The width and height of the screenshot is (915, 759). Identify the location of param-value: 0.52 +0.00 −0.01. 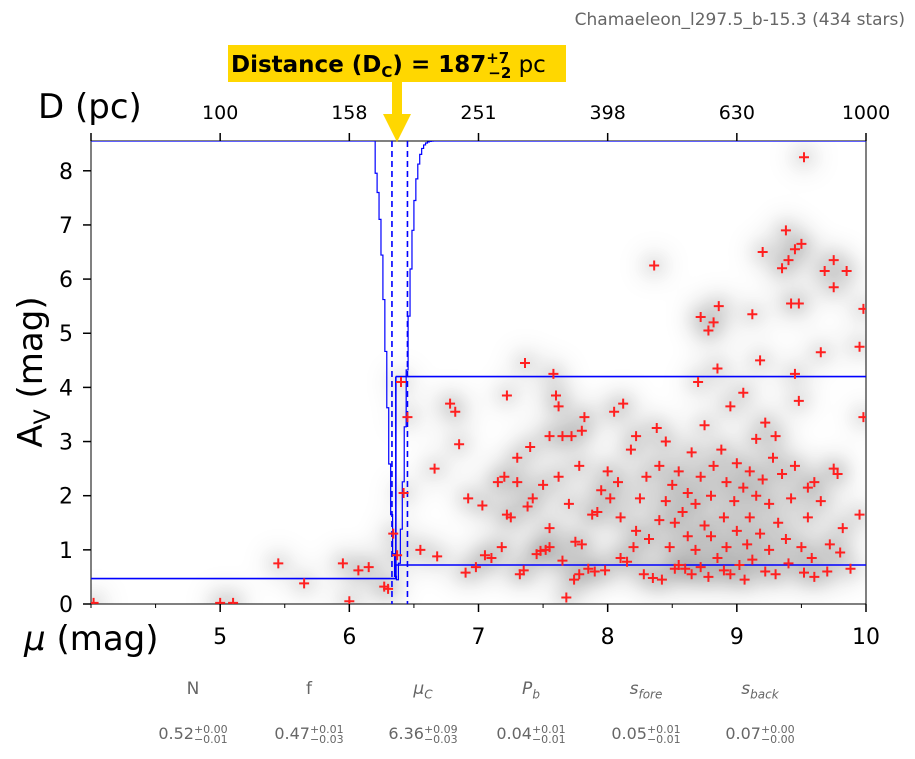
(193, 734).